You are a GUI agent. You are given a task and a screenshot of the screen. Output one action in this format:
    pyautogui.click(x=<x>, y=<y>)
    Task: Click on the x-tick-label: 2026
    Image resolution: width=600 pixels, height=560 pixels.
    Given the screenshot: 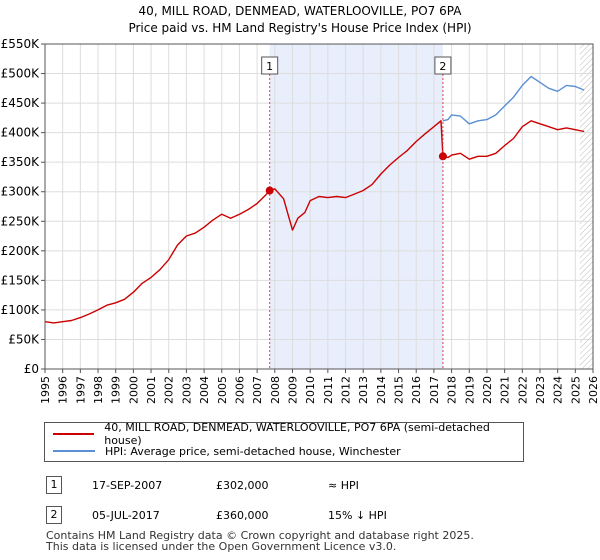 What is the action you would take?
    pyautogui.click(x=593, y=390)
    